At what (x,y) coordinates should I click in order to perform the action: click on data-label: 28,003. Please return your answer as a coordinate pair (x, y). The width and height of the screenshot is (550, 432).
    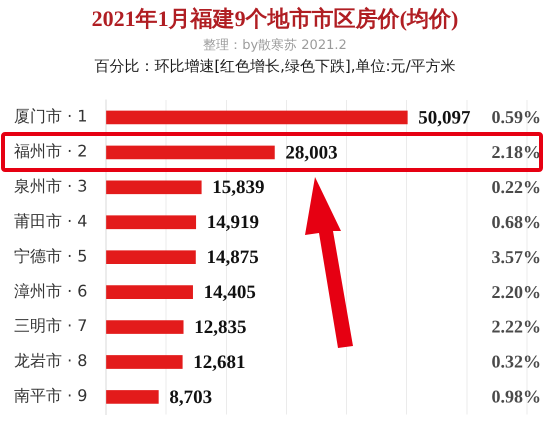
    Looking at the image, I should click on (311, 153).